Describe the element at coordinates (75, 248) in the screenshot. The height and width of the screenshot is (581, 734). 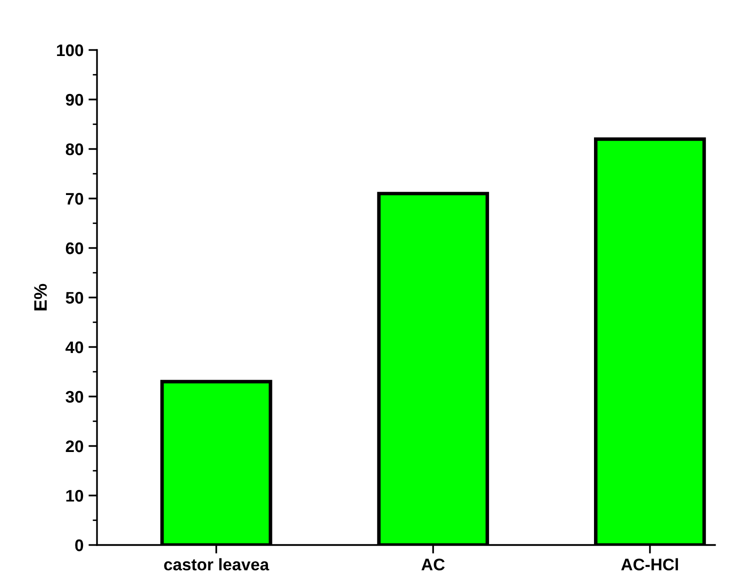
I see `y-tick-label: 60` at that location.